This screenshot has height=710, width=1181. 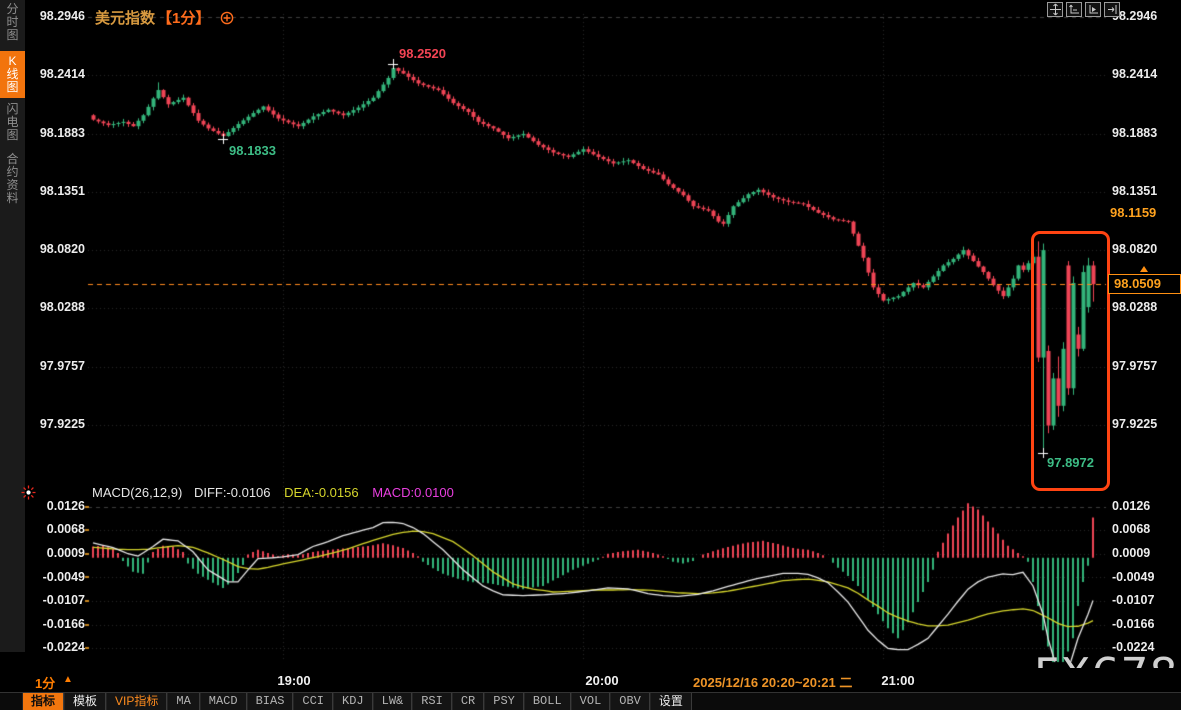 What do you see at coordinates (85, 701) in the screenshot?
I see `toolbar-tab-xx1: 模板` at bounding box center [85, 701].